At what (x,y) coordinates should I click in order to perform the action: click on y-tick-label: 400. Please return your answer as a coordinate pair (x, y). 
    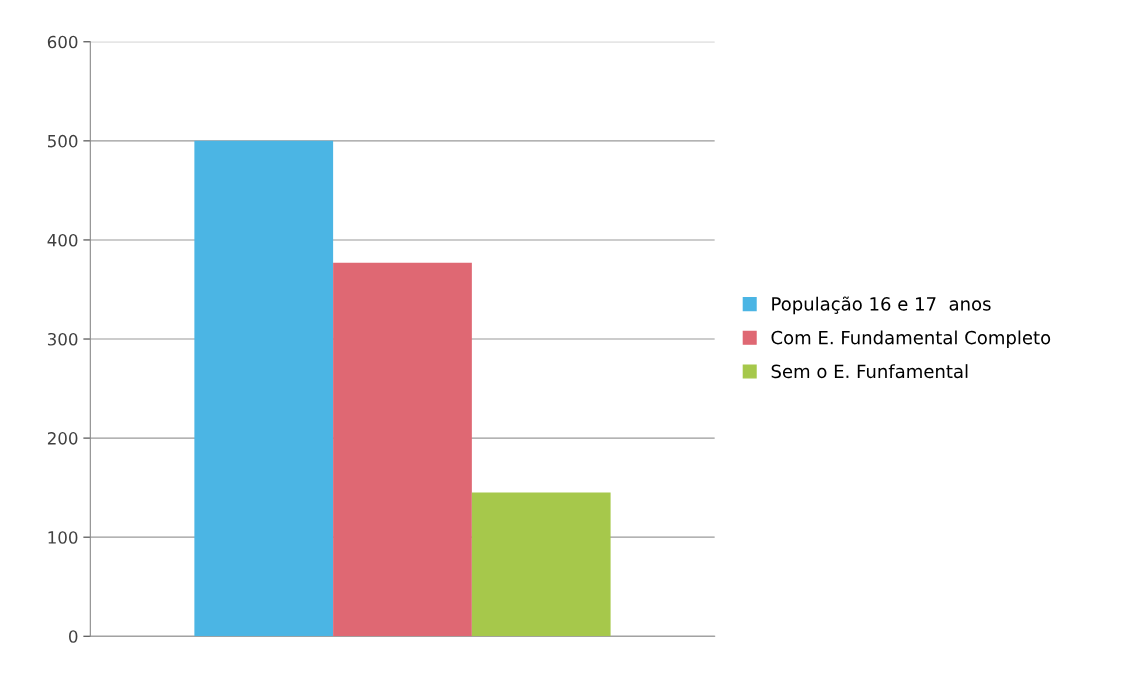
    Looking at the image, I should click on (62, 240).